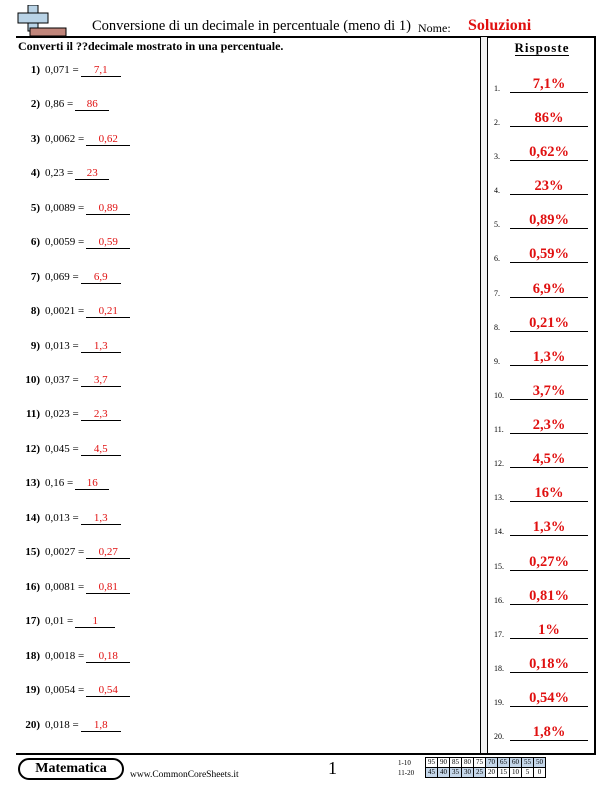 This screenshot has height=792, width=612. What do you see at coordinates (65, 587) in the screenshot?
I see `problem-expression: 0,0081 =` at bounding box center [65, 587].